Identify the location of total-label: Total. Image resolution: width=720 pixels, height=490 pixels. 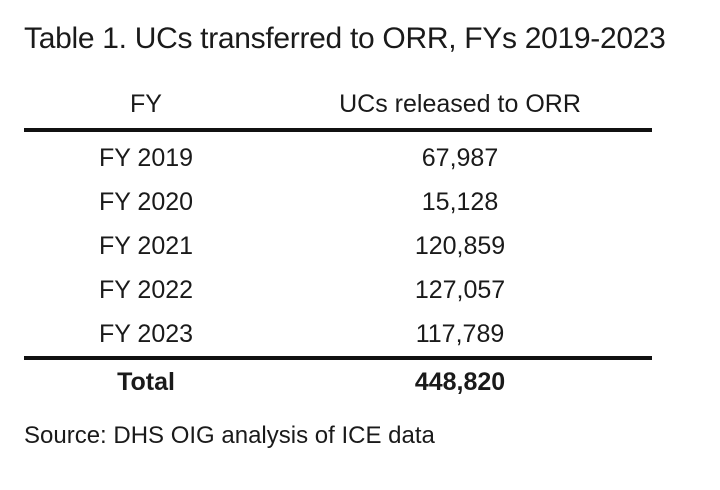
(146, 382).